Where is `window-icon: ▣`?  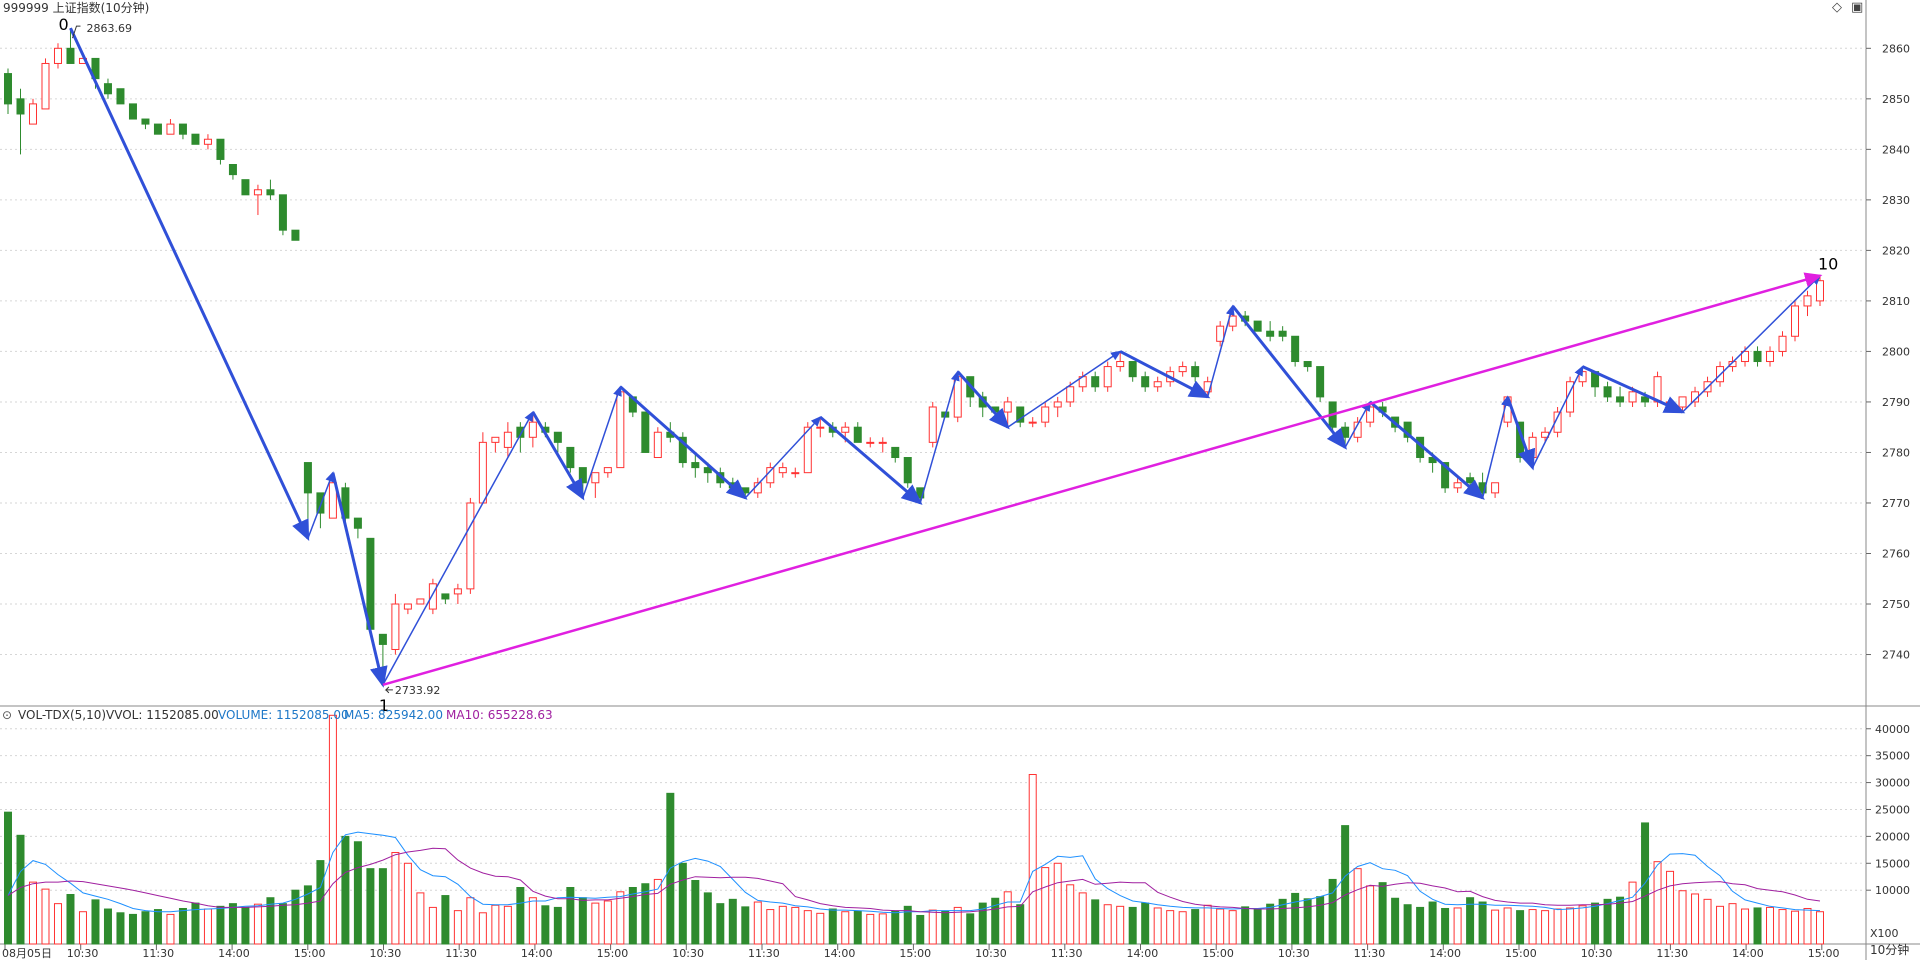
window-icon: ▣ is located at coordinates (1857, 7).